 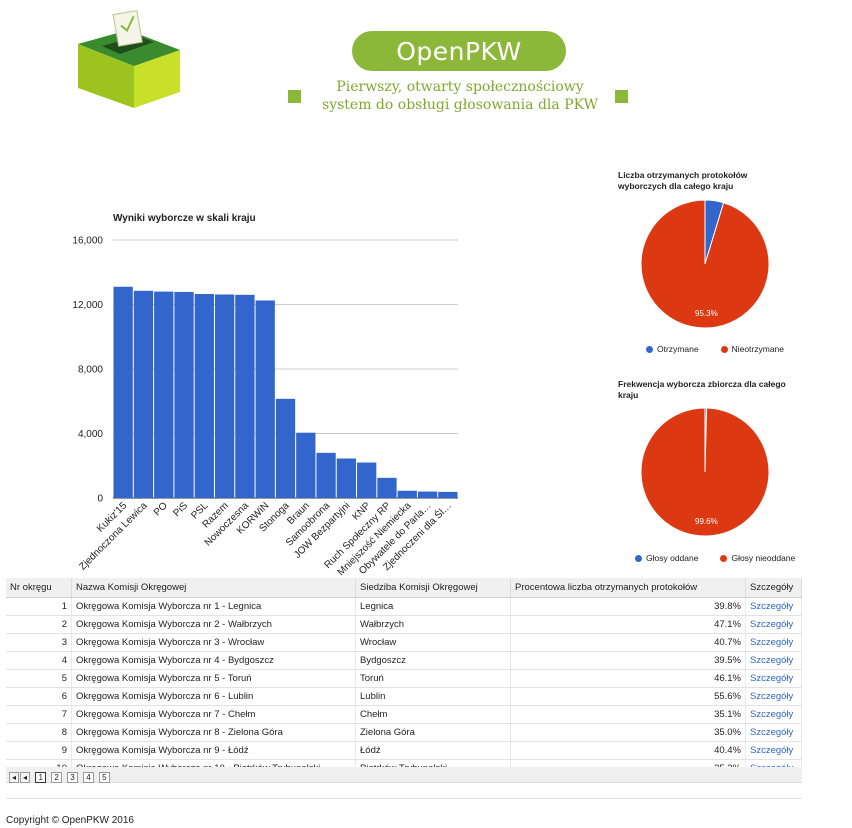 I want to click on legend-dot-votes-cast, so click(x=638, y=558).